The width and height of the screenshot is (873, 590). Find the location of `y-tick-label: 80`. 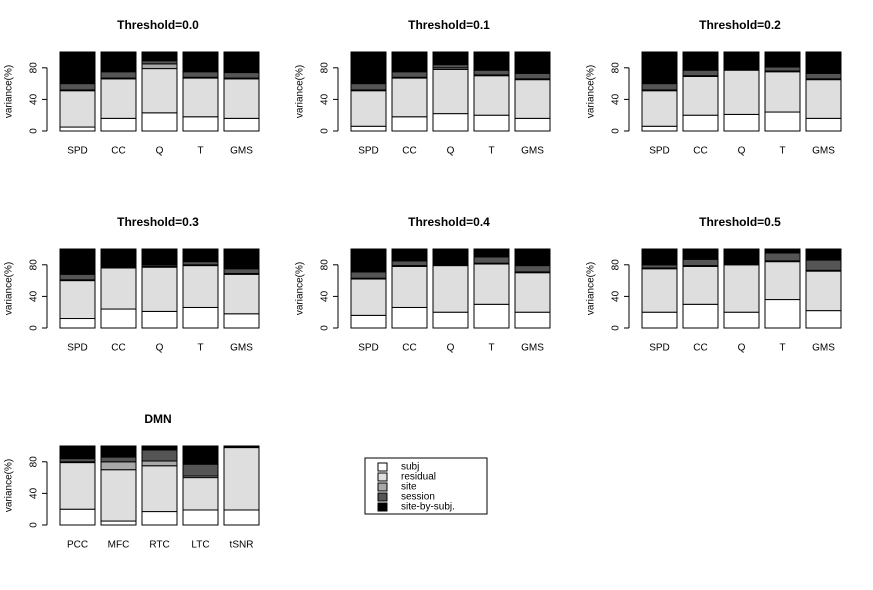

y-tick-label: 80 is located at coordinates (34, 462).